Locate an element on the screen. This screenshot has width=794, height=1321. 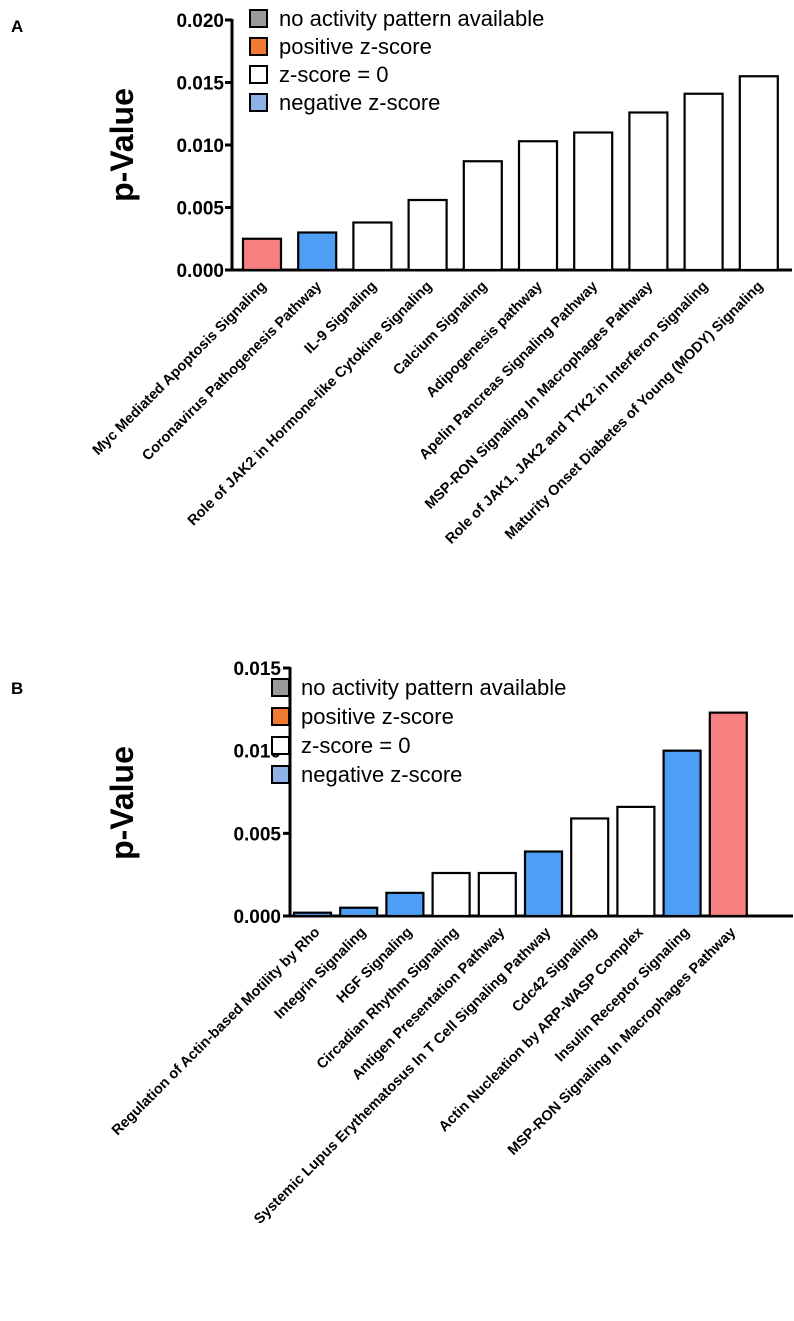
category-label: Cdc42 Signaling is located at coordinates (554, 970).